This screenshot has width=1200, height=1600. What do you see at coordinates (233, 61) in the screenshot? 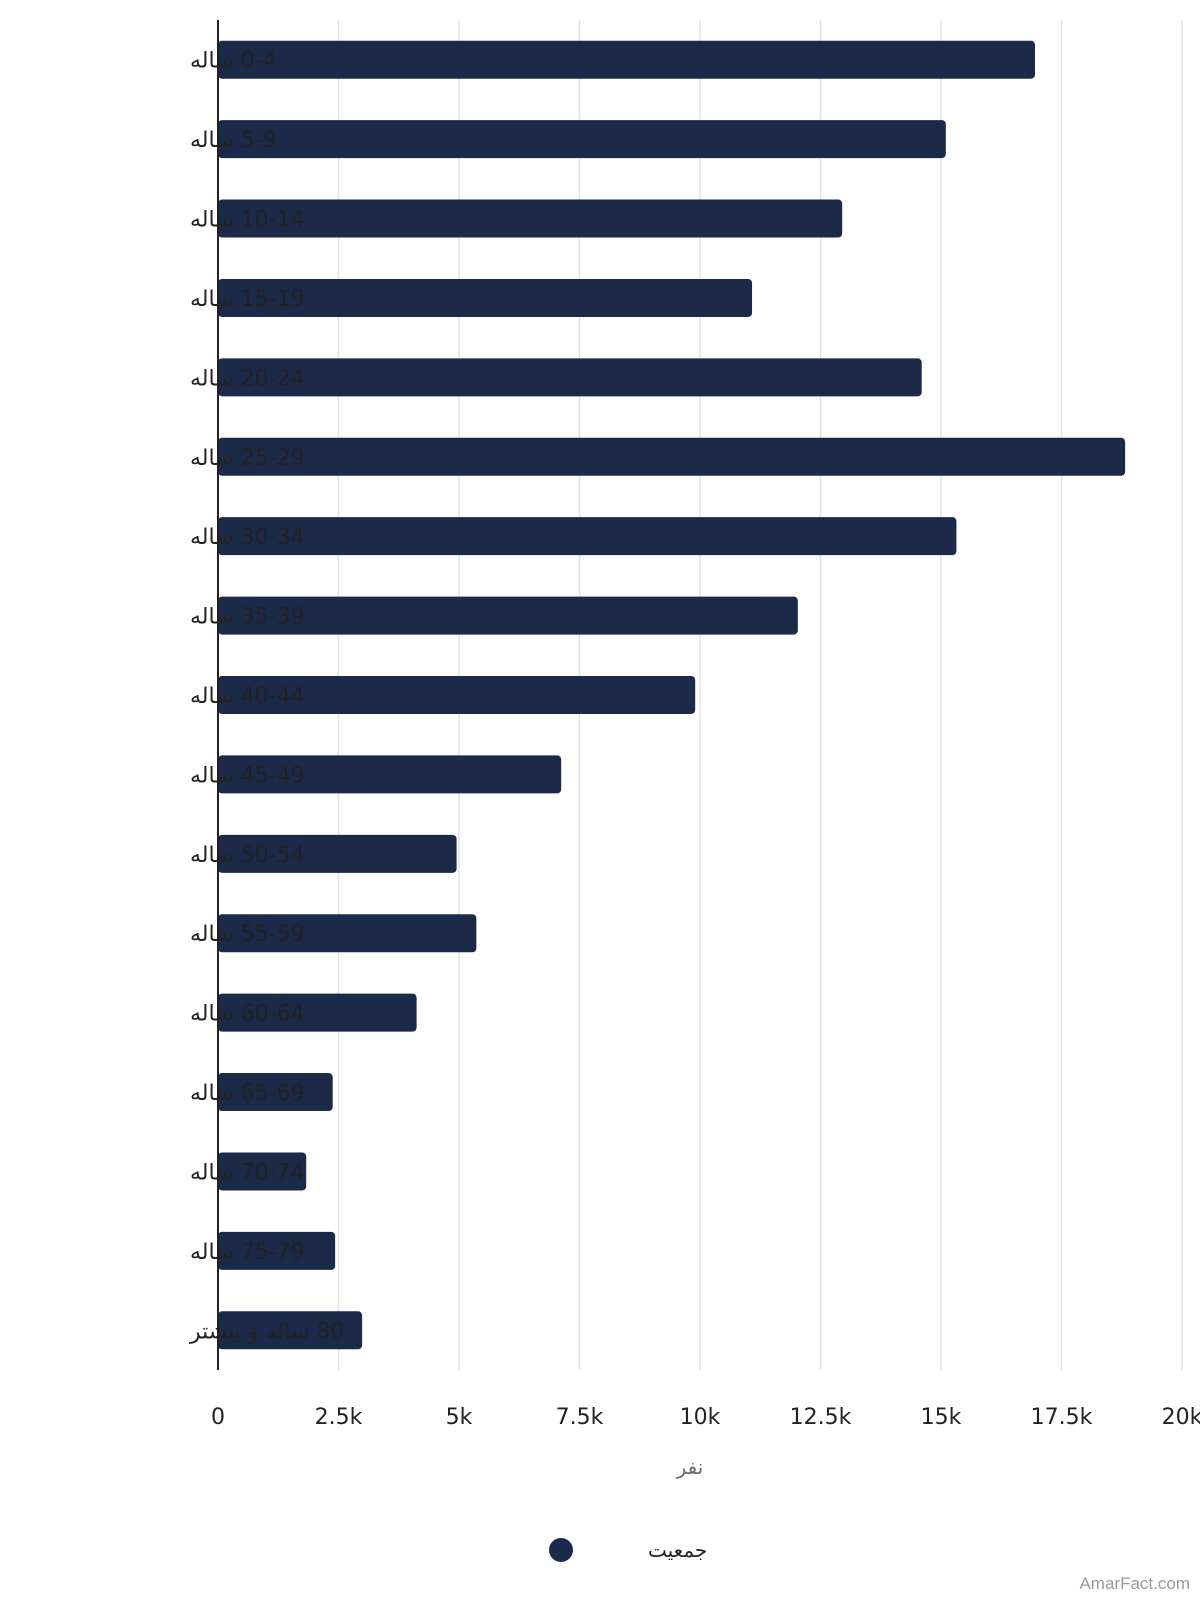
I see `category-label: 0-4 ساله` at bounding box center [233, 61].